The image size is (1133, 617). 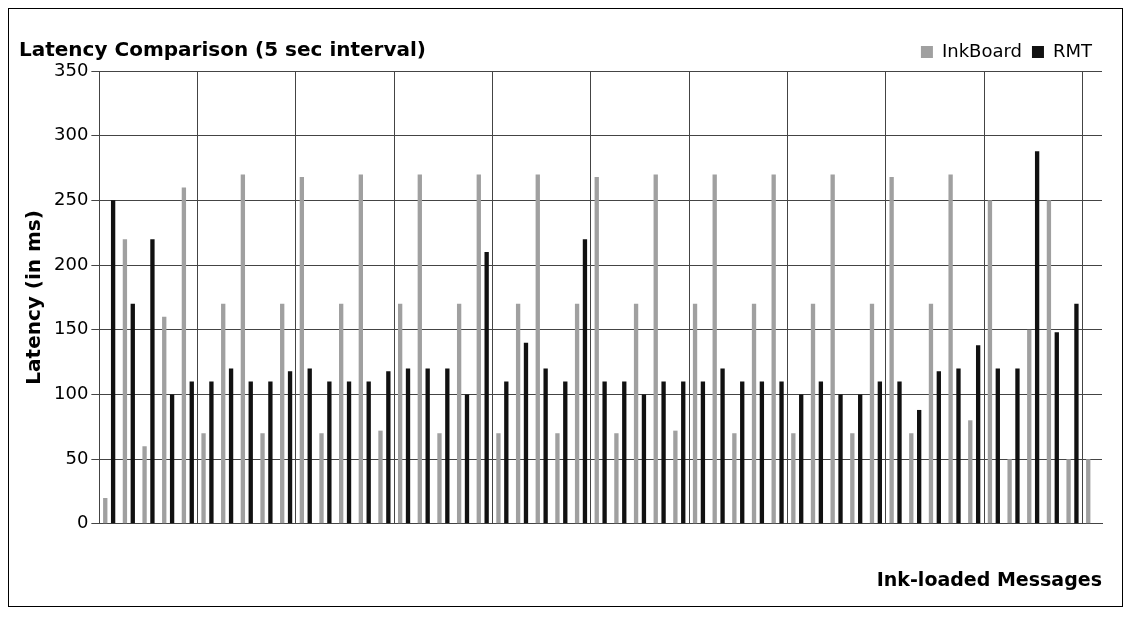 I want to click on y-axis-title: Latency (in ms), so click(x=33, y=297).